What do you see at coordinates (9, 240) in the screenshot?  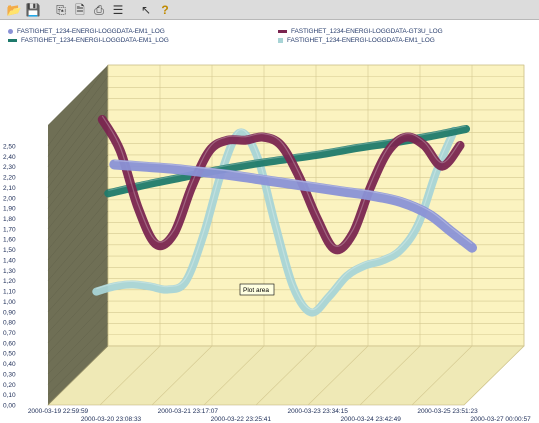 I see `y-tick-label: 1,60` at bounding box center [9, 240].